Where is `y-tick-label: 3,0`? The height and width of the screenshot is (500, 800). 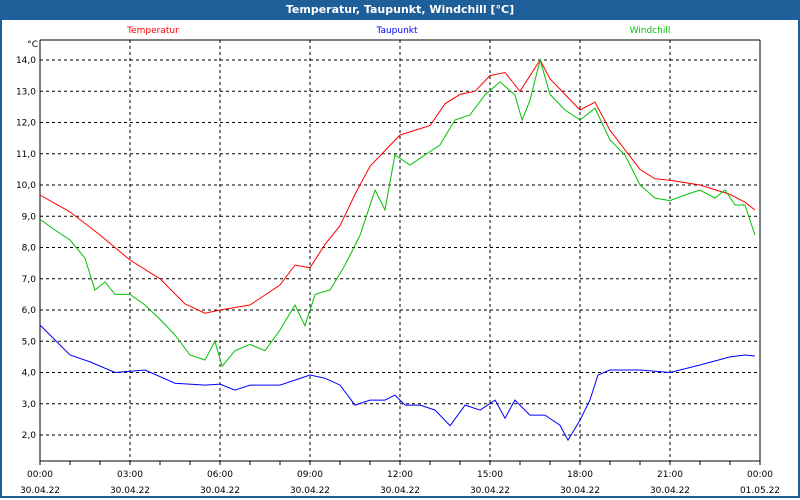 y-tick-label: 3,0 is located at coordinates (29, 405).